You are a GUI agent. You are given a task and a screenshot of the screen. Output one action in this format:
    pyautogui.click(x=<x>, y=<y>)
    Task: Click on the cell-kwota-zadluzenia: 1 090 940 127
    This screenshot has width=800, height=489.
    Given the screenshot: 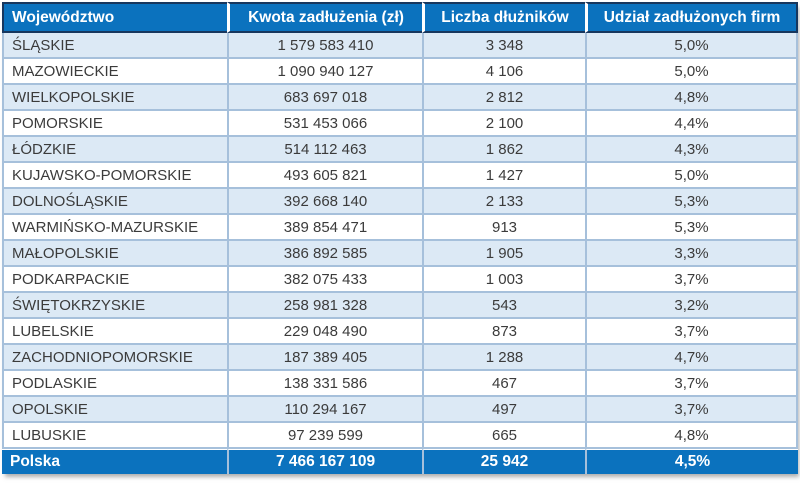 What is the action you would take?
    pyautogui.click(x=324, y=72)
    